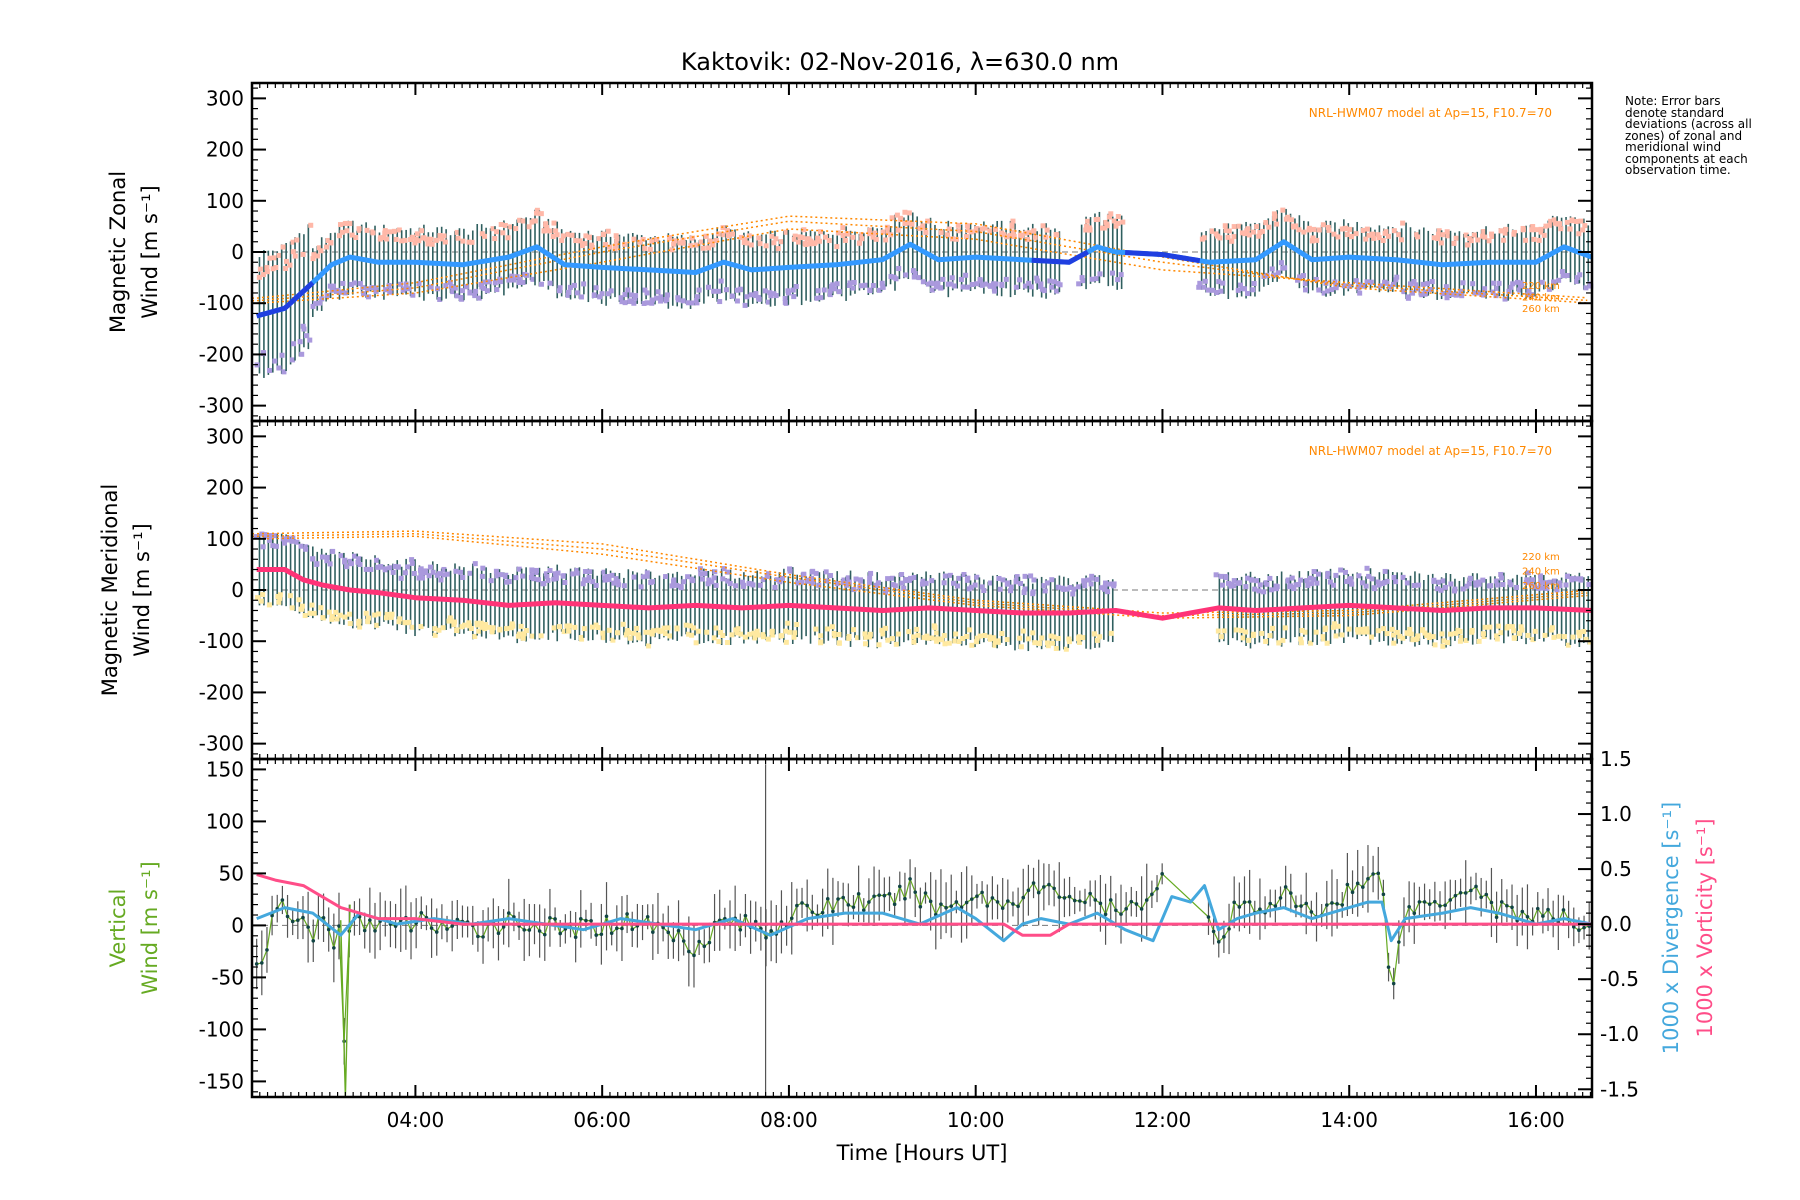 The image size is (1800, 1200). I want to click on hwm07-model-curve, so click(920, 574).